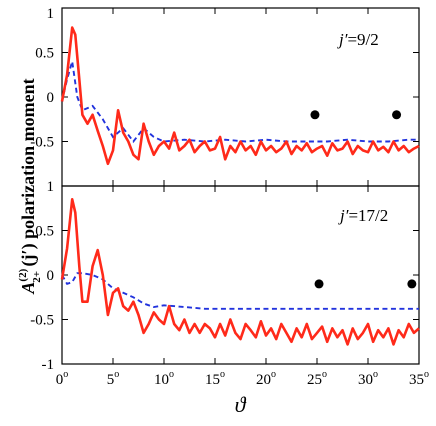 This screenshot has width=436, height=426. Describe the element at coordinates (42, 78) in the screenshot. I see `panel-top-ytick-labels: -0.5 0 0.5 1` at that location.